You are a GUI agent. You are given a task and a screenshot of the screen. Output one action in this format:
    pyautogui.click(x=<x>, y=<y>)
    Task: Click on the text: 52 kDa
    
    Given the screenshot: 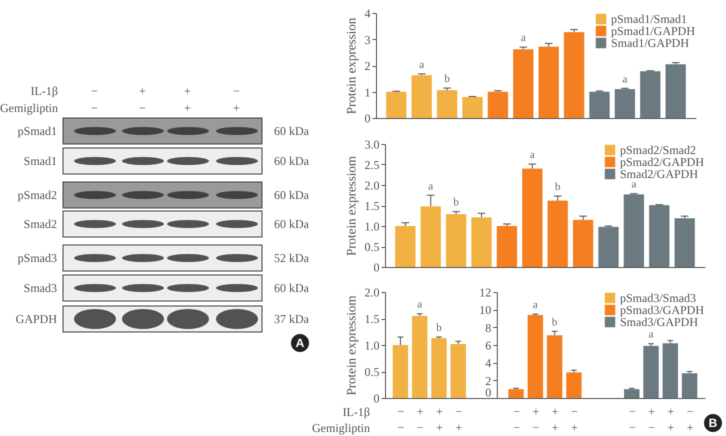 What is the action you would take?
    pyautogui.click(x=291, y=258)
    